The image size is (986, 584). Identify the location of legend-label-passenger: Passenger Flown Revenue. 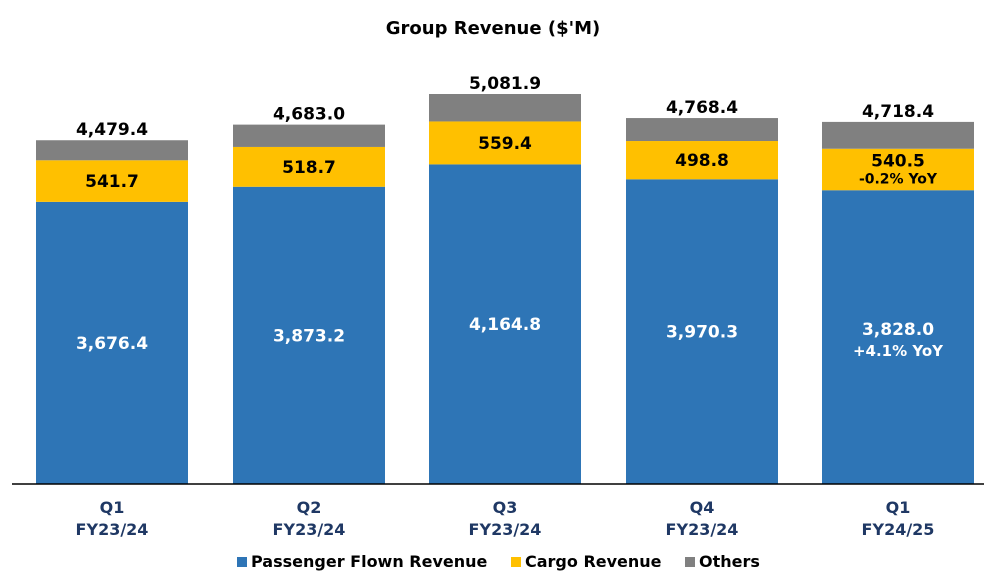
(369, 561).